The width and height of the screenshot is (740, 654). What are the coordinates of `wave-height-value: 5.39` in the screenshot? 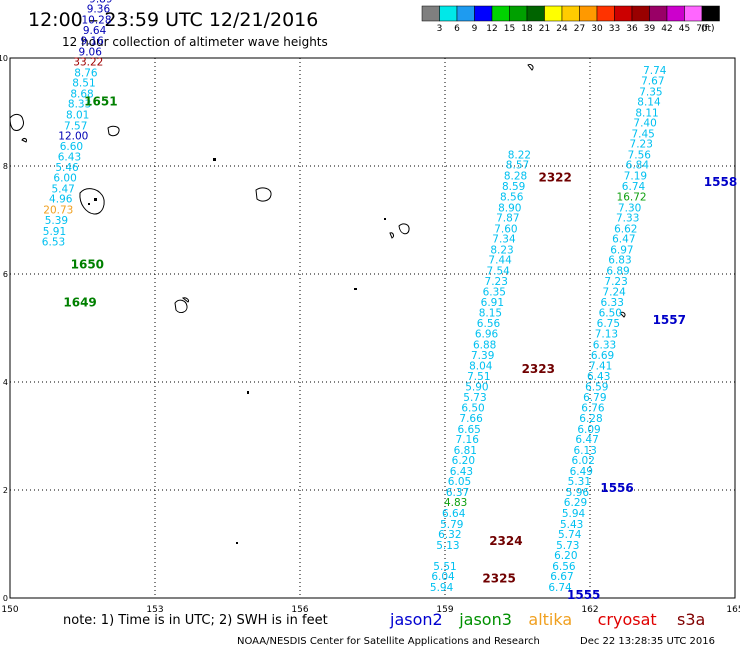 It's located at (56, 221).